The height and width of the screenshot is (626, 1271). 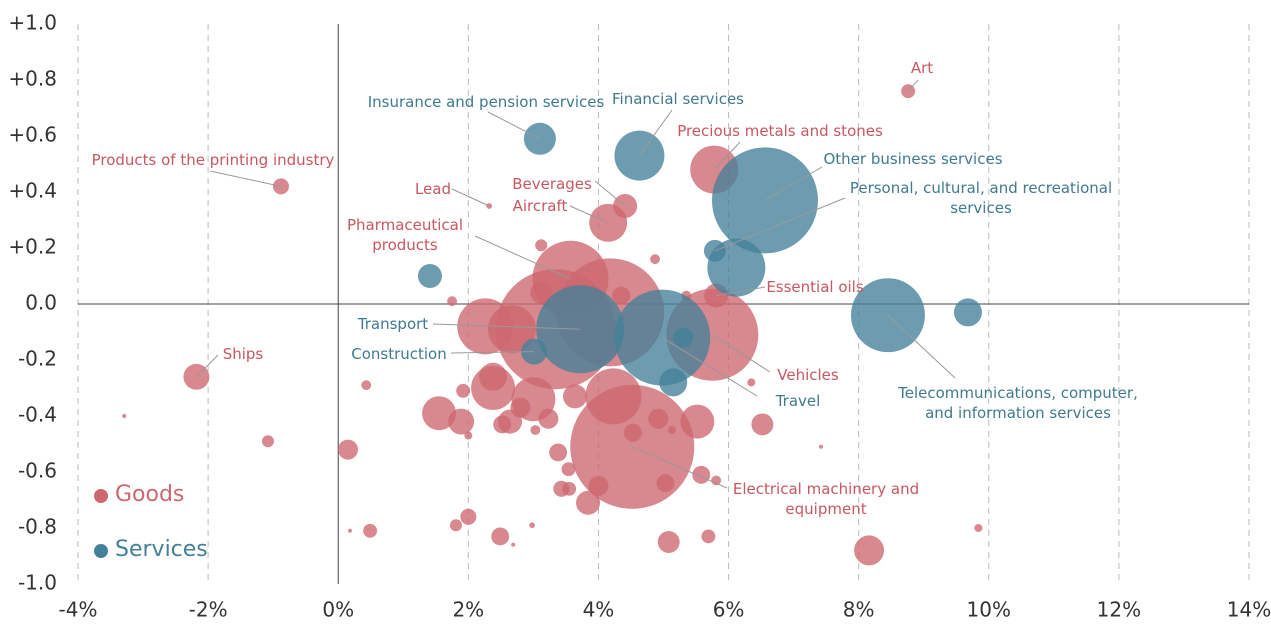 What do you see at coordinates (826, 499) in the screenshot?
I see `annotation: Electrical machinery and equipment` at bounding box center [826, 499].